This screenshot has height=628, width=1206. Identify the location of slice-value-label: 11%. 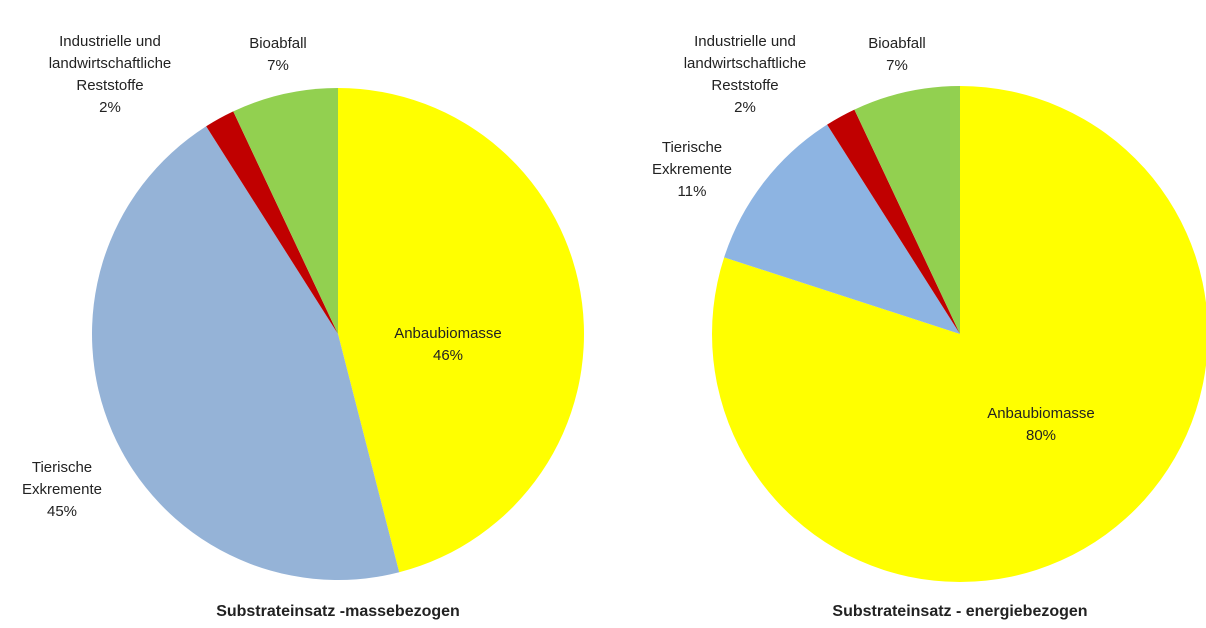
(692, 191).